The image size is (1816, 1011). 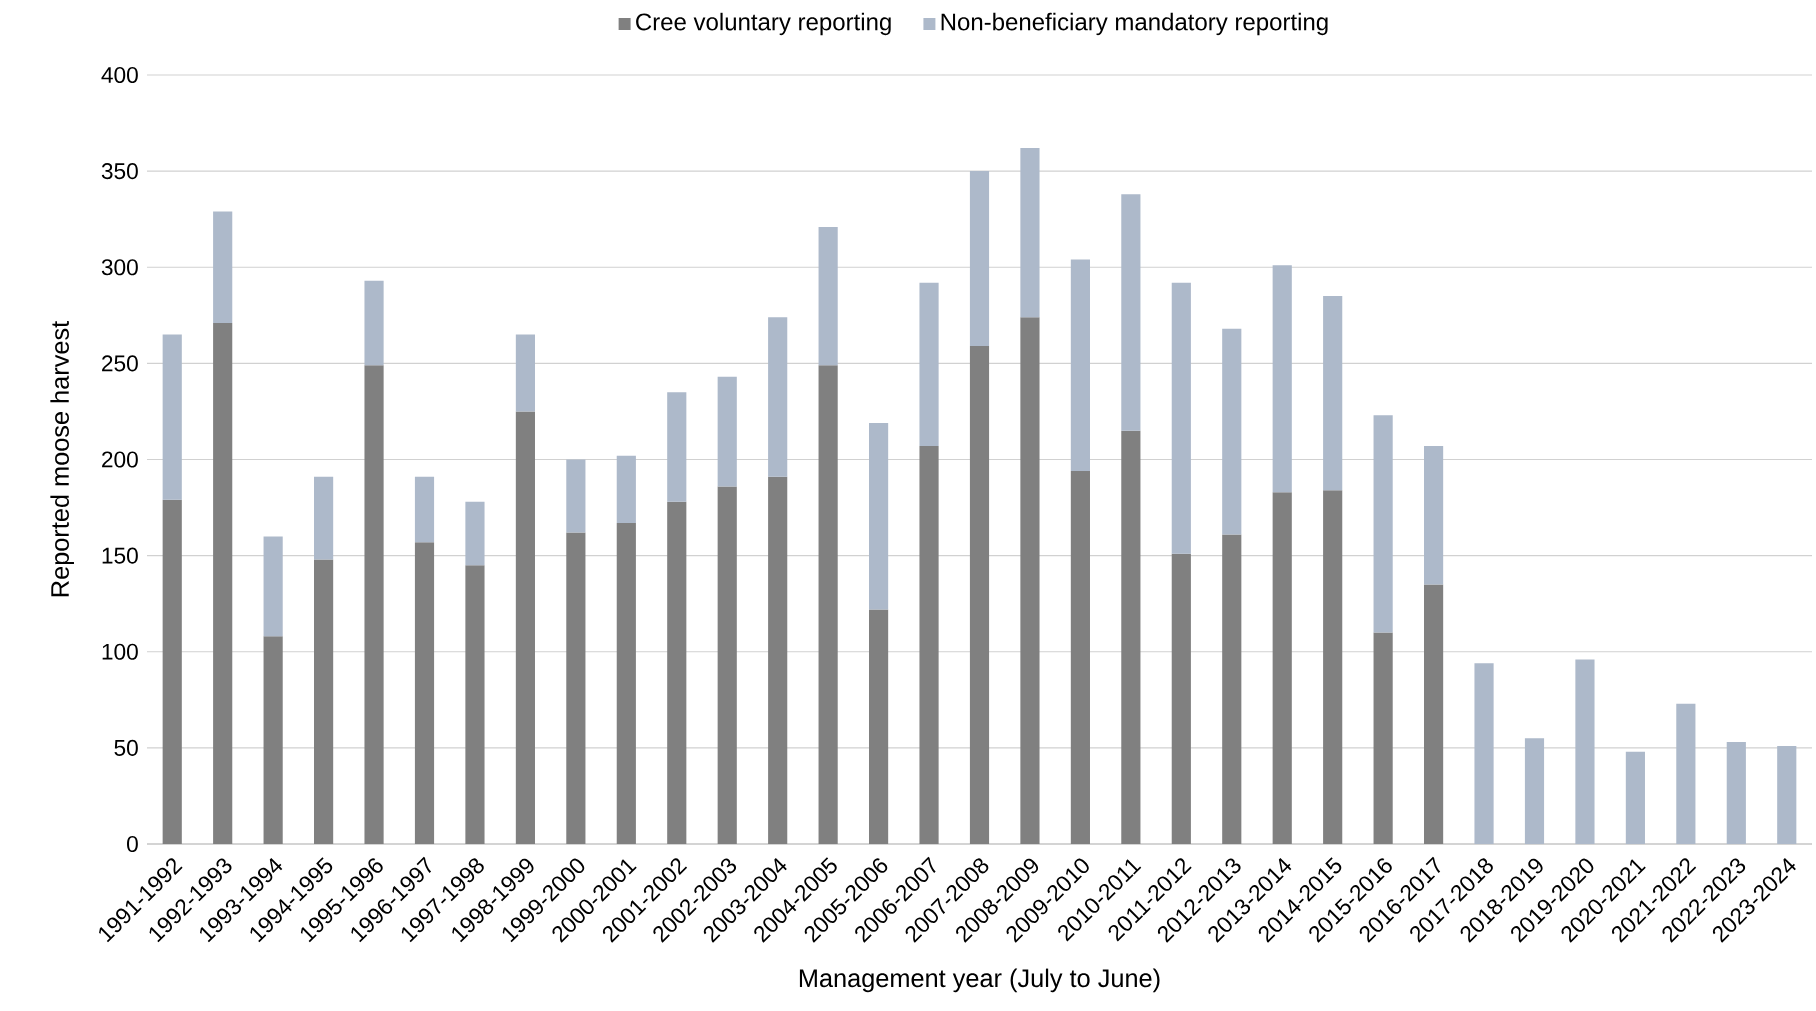 I want to click on legend-label: Cree voluntary reporting, so click(x=763, y=24).